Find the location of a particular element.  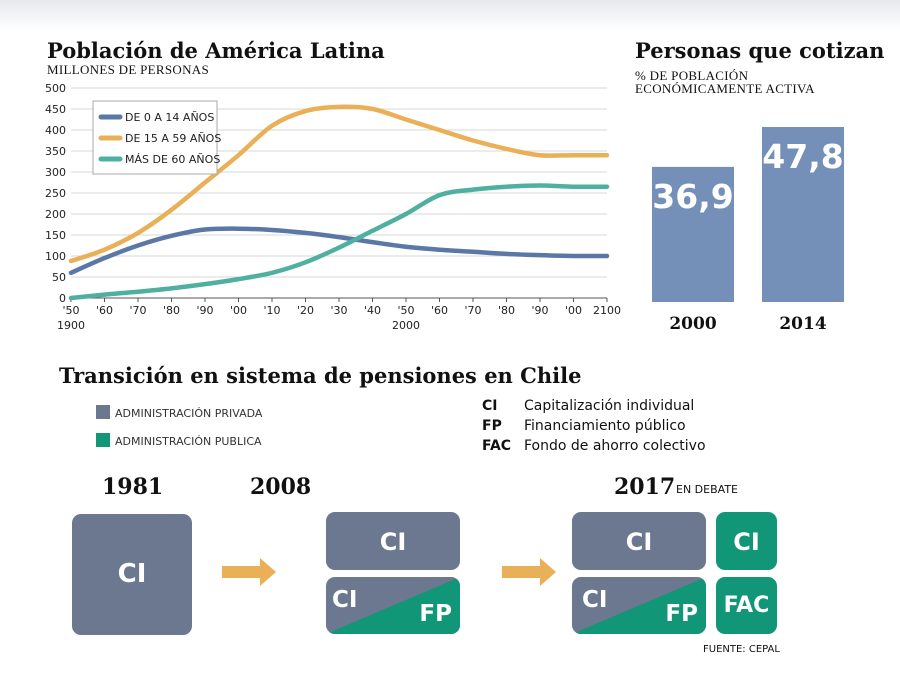

box-label: FAC is located at coordinates (746, 605).